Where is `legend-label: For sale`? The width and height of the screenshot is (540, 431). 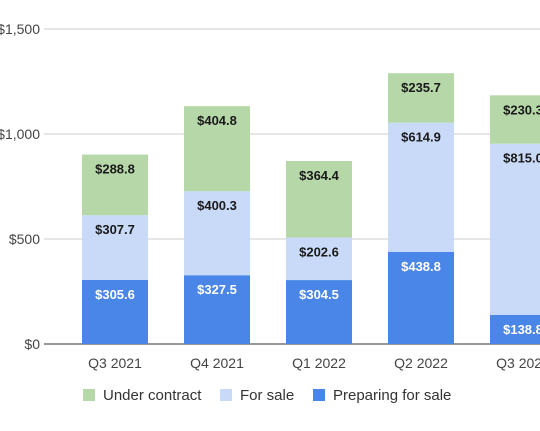 legend-label: For sale is located at coordinates (267, 395).